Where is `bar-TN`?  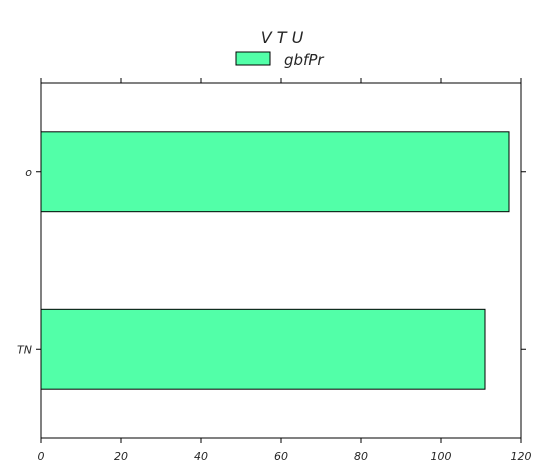 bar-TN is located at coordinates (263, 349).